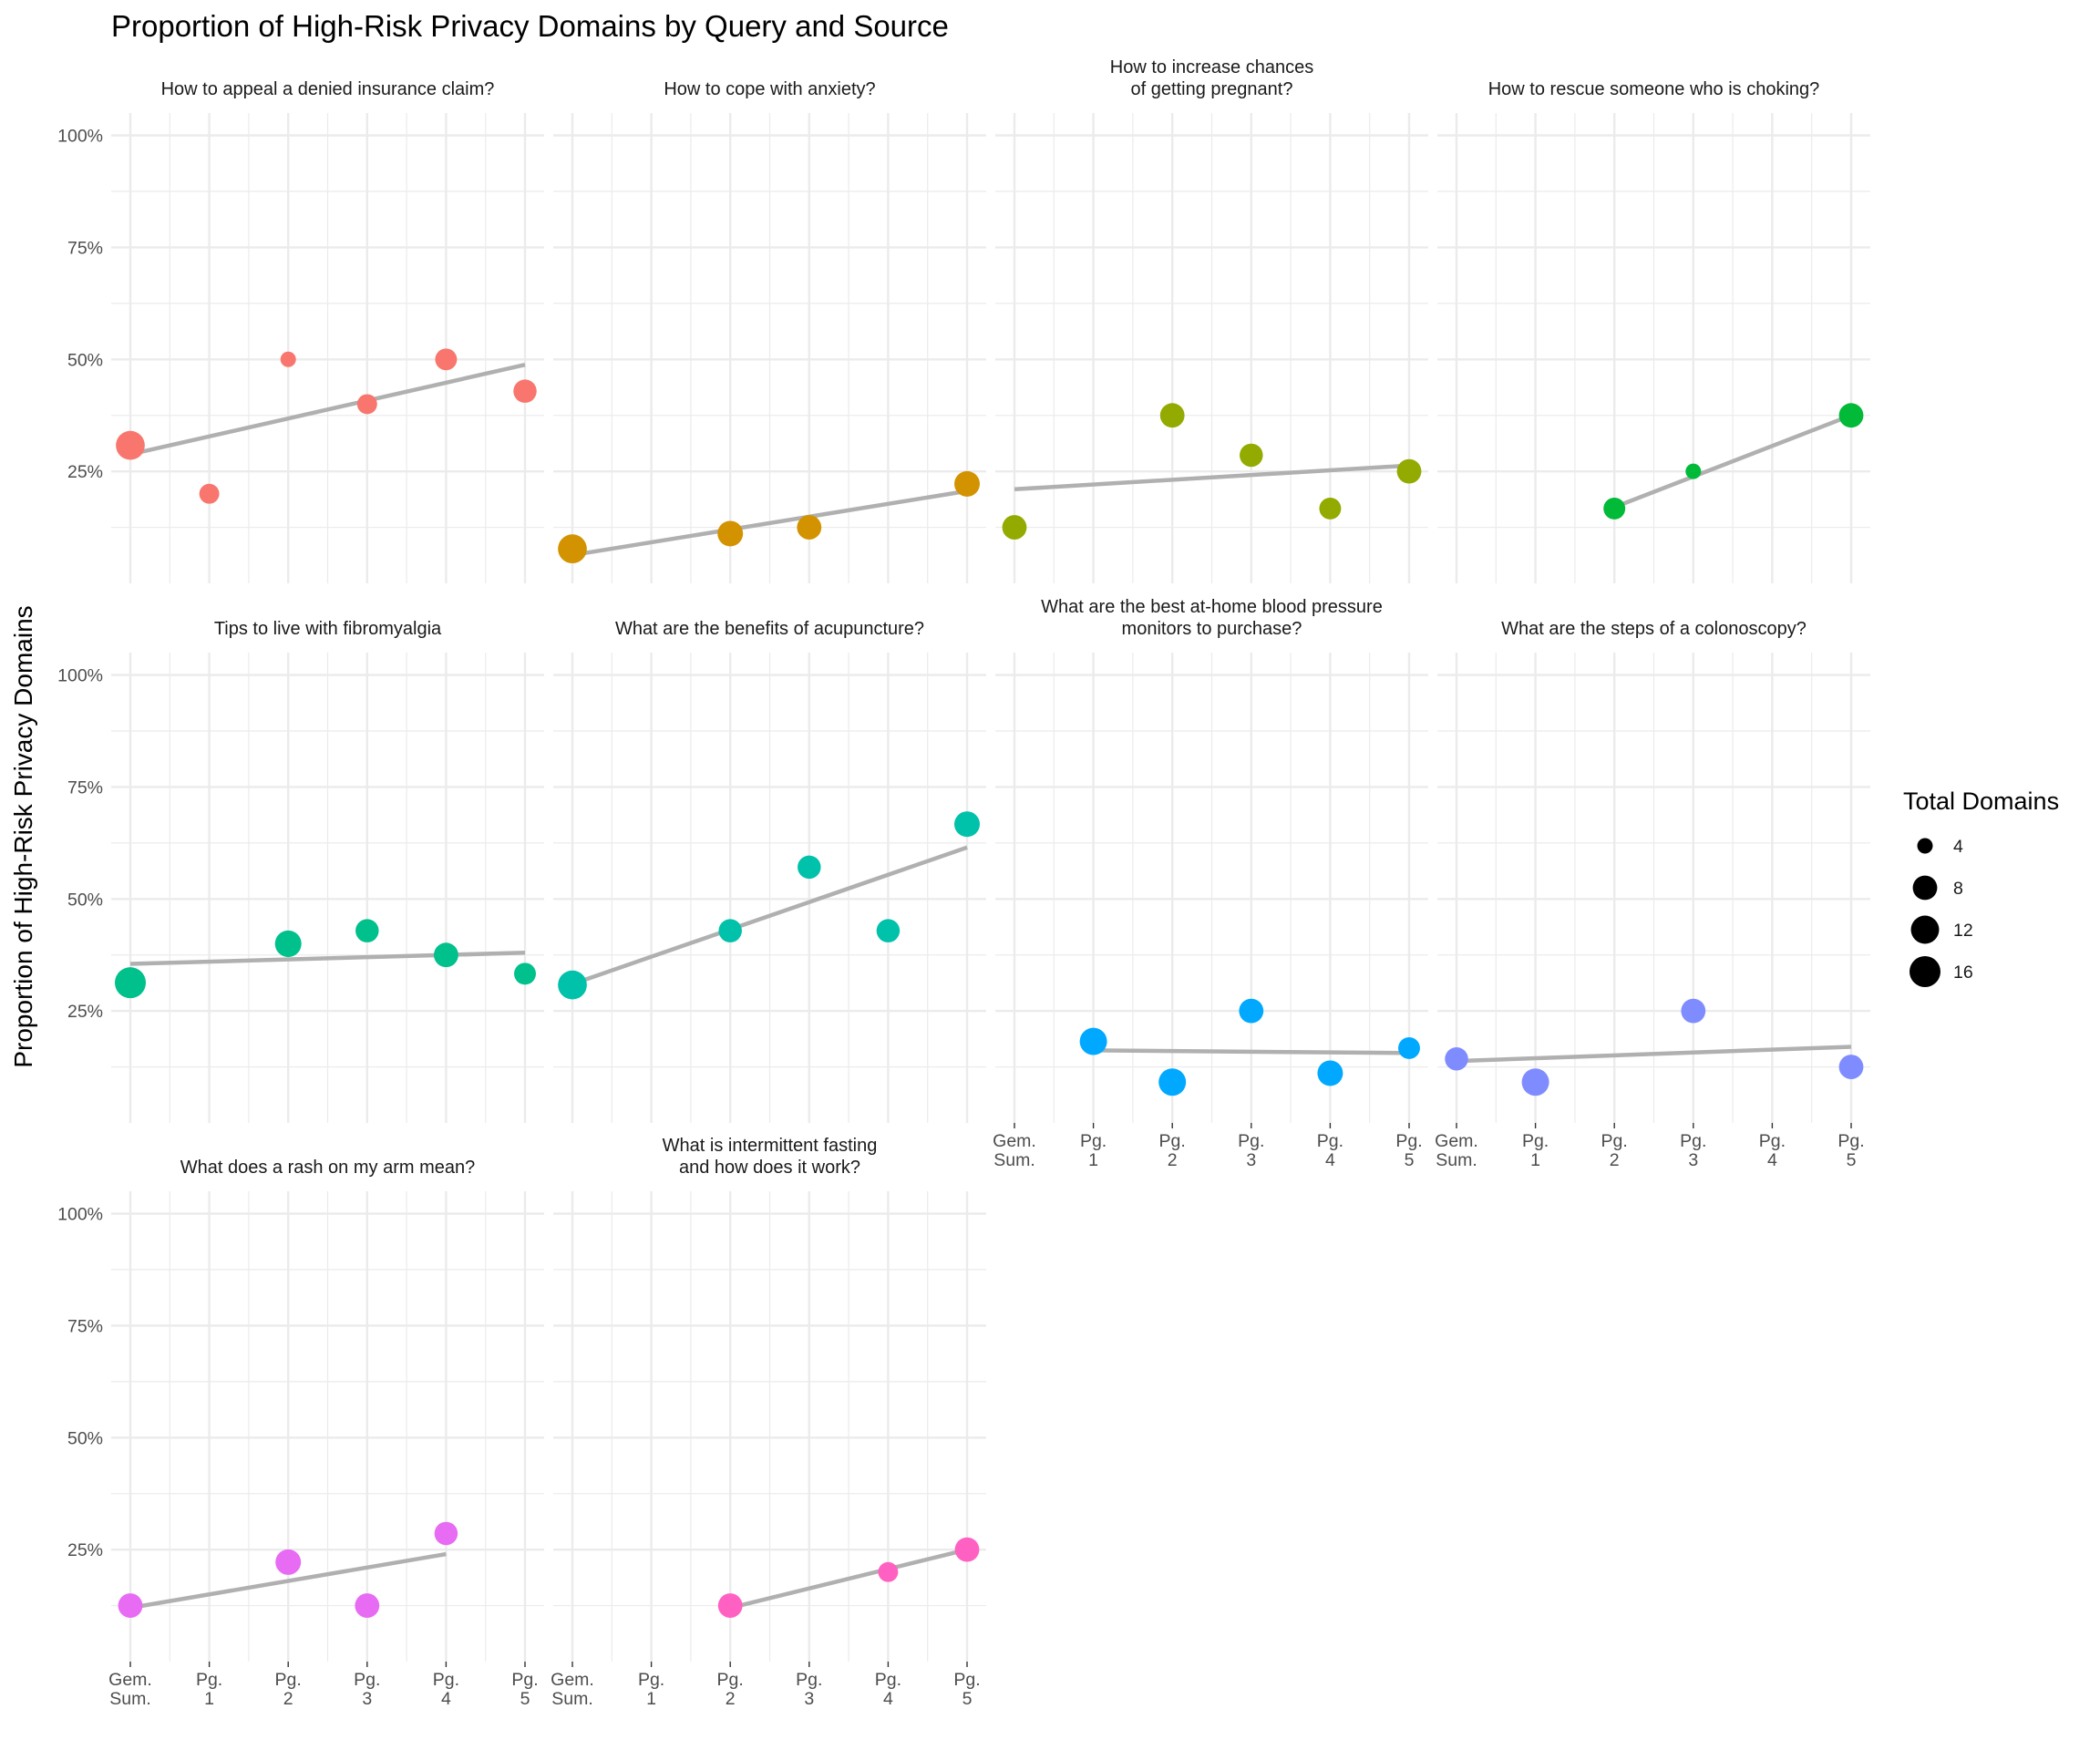 The width and height of the screenshot is (2100, 1750). What do you see at coordinates (328, 629) in the screenshot?
I see `panel-title: Tips to live with fibromyalgia` at bounding box center [328, 629].